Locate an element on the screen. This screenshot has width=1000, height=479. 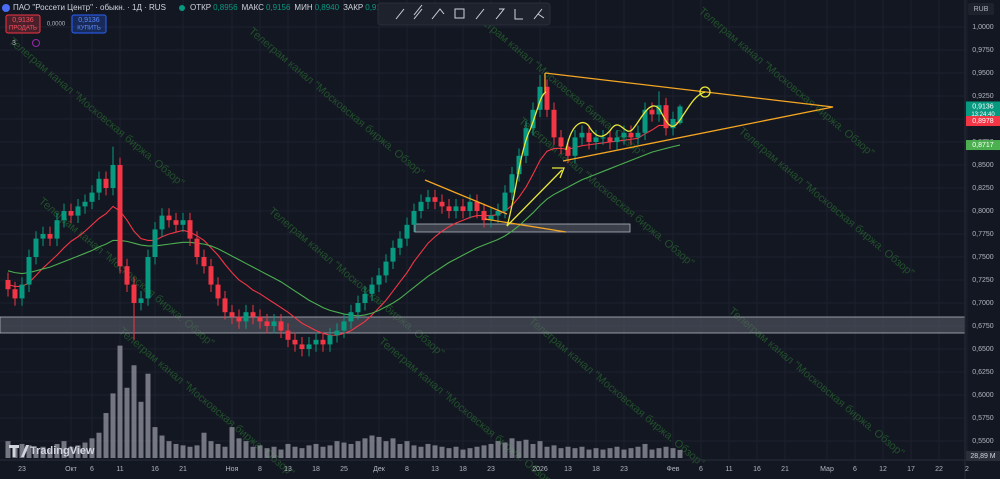
tool-more is located at coordinates (539, 14).